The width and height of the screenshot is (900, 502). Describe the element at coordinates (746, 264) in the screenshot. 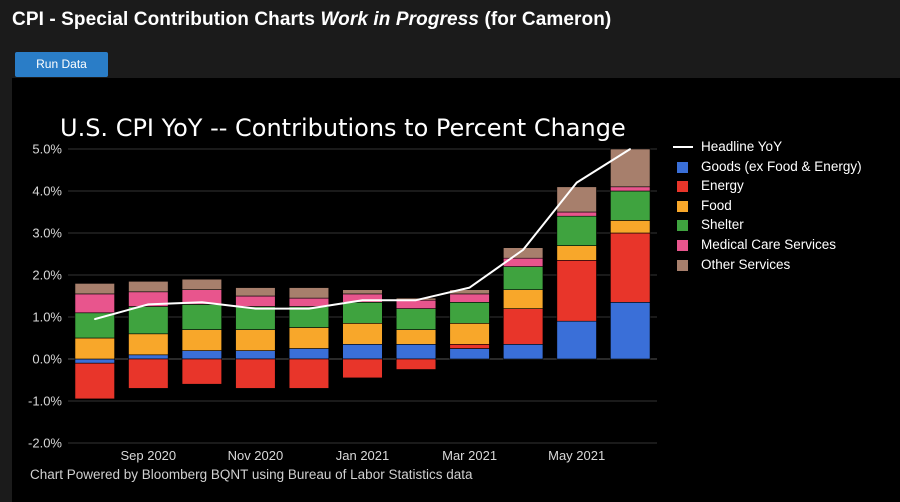

I see `legend-label: Other Services` at that location.